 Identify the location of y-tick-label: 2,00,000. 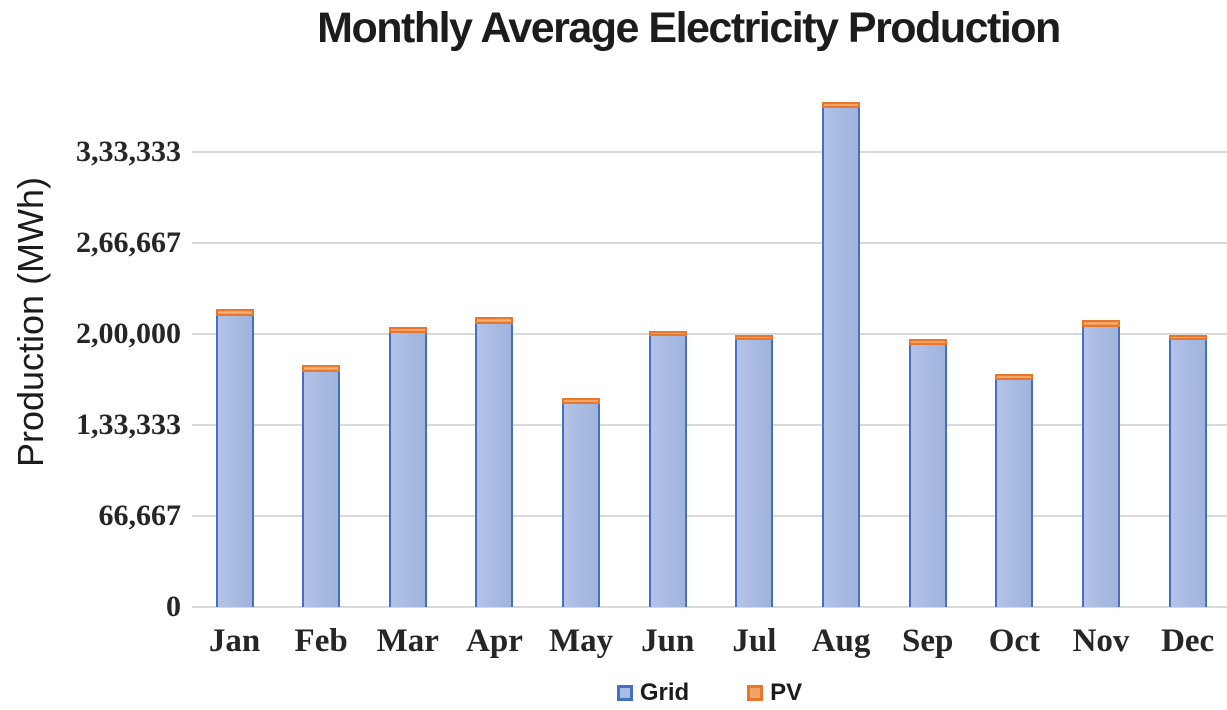
(128, 333).